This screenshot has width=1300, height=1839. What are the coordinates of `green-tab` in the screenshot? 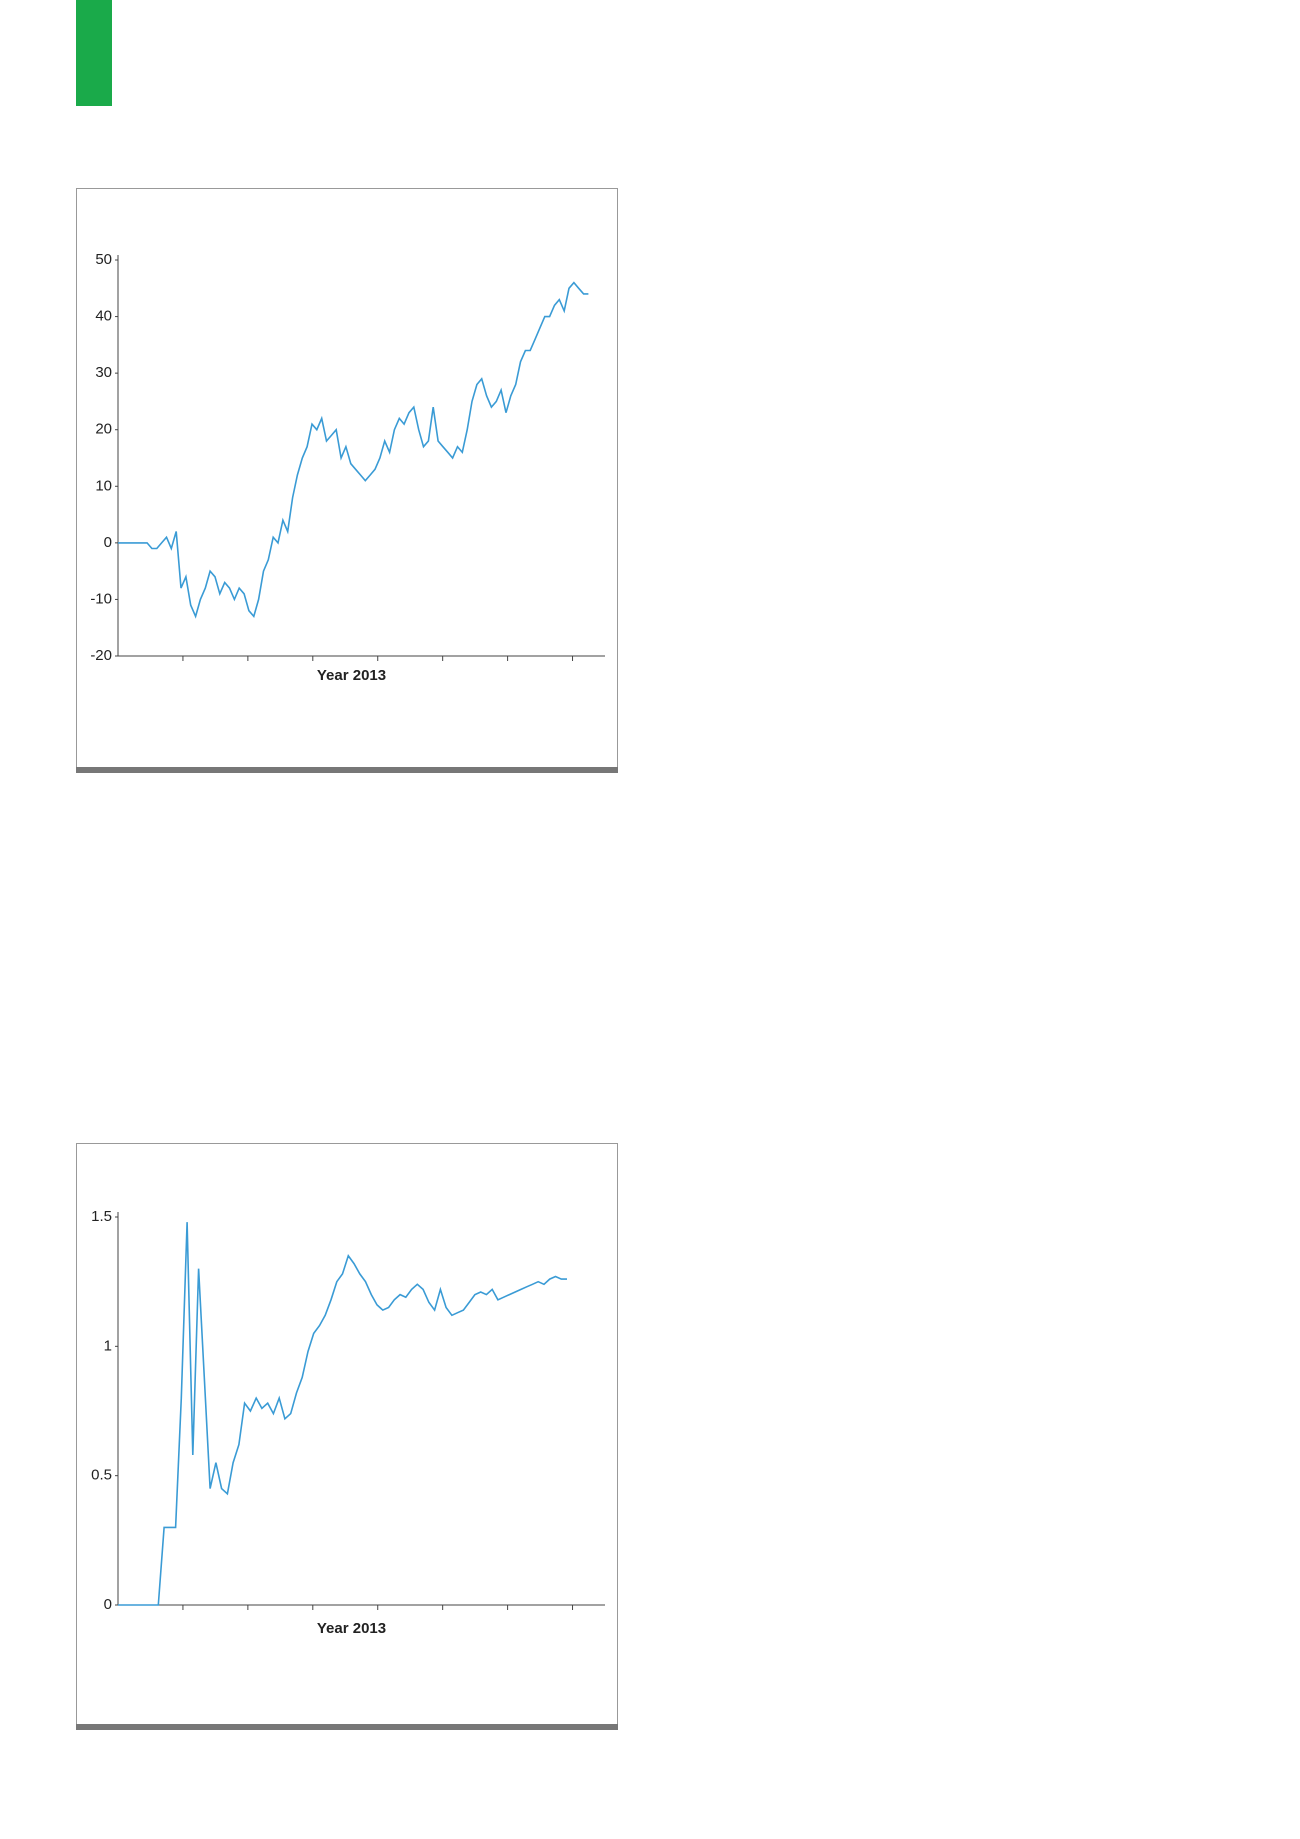 It's located at (94, 53).